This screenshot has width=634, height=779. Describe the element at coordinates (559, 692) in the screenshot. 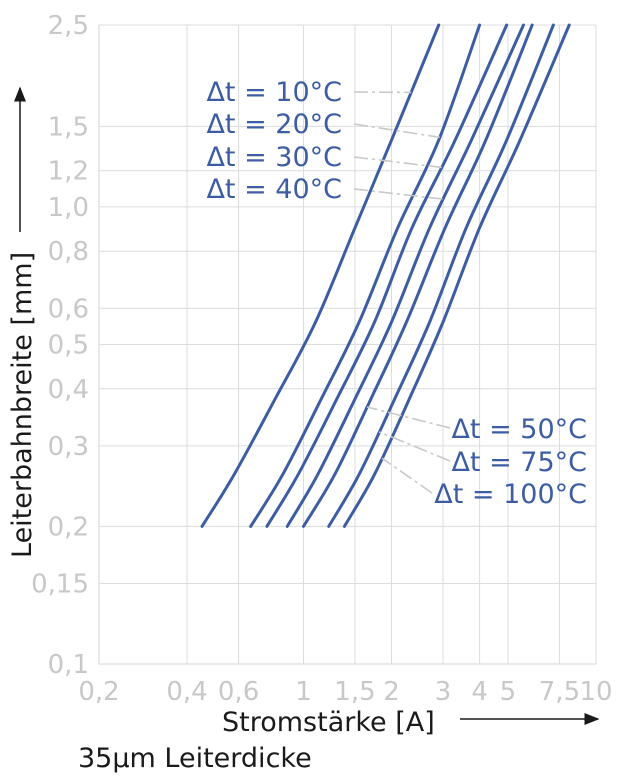

I see `x-tick-label: 7,5` at that location.